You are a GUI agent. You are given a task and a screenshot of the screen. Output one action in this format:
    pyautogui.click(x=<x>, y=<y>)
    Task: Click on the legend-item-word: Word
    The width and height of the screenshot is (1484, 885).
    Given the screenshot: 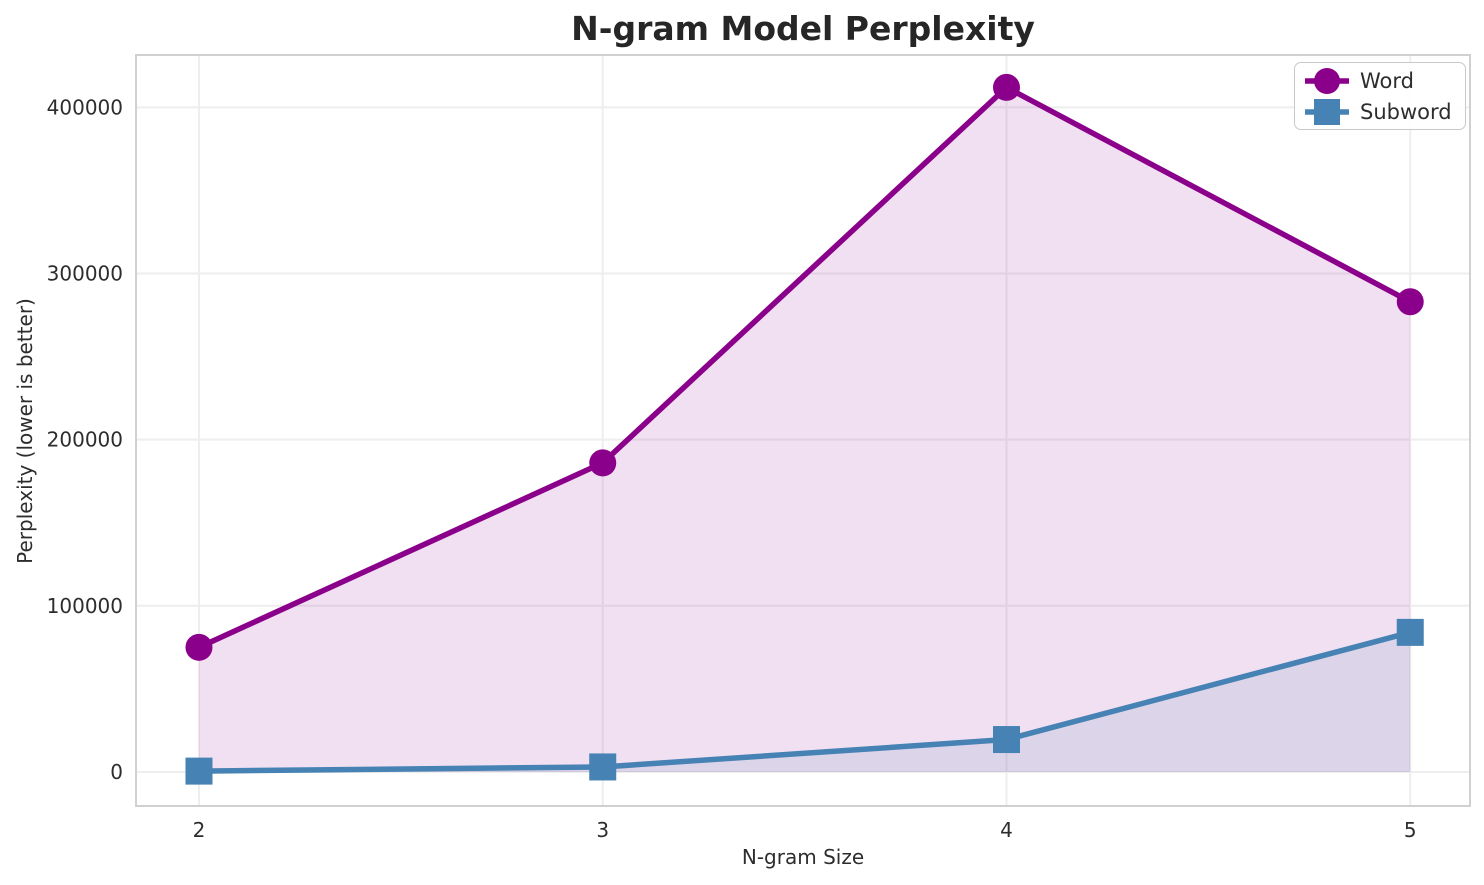 What is the action you would take?
    pyautogui.click(x=1384, y=80)
    